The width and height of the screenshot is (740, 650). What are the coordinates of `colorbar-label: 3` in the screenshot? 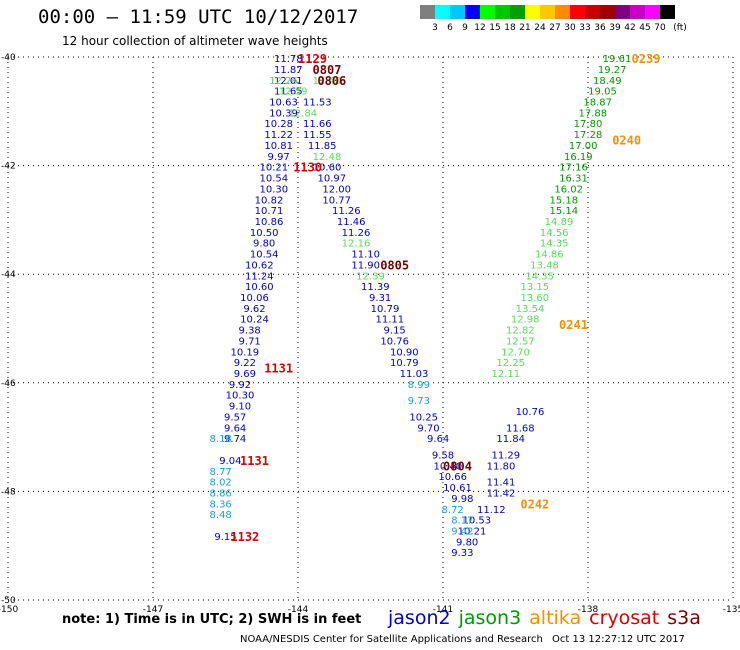 It's located at (435, 28).